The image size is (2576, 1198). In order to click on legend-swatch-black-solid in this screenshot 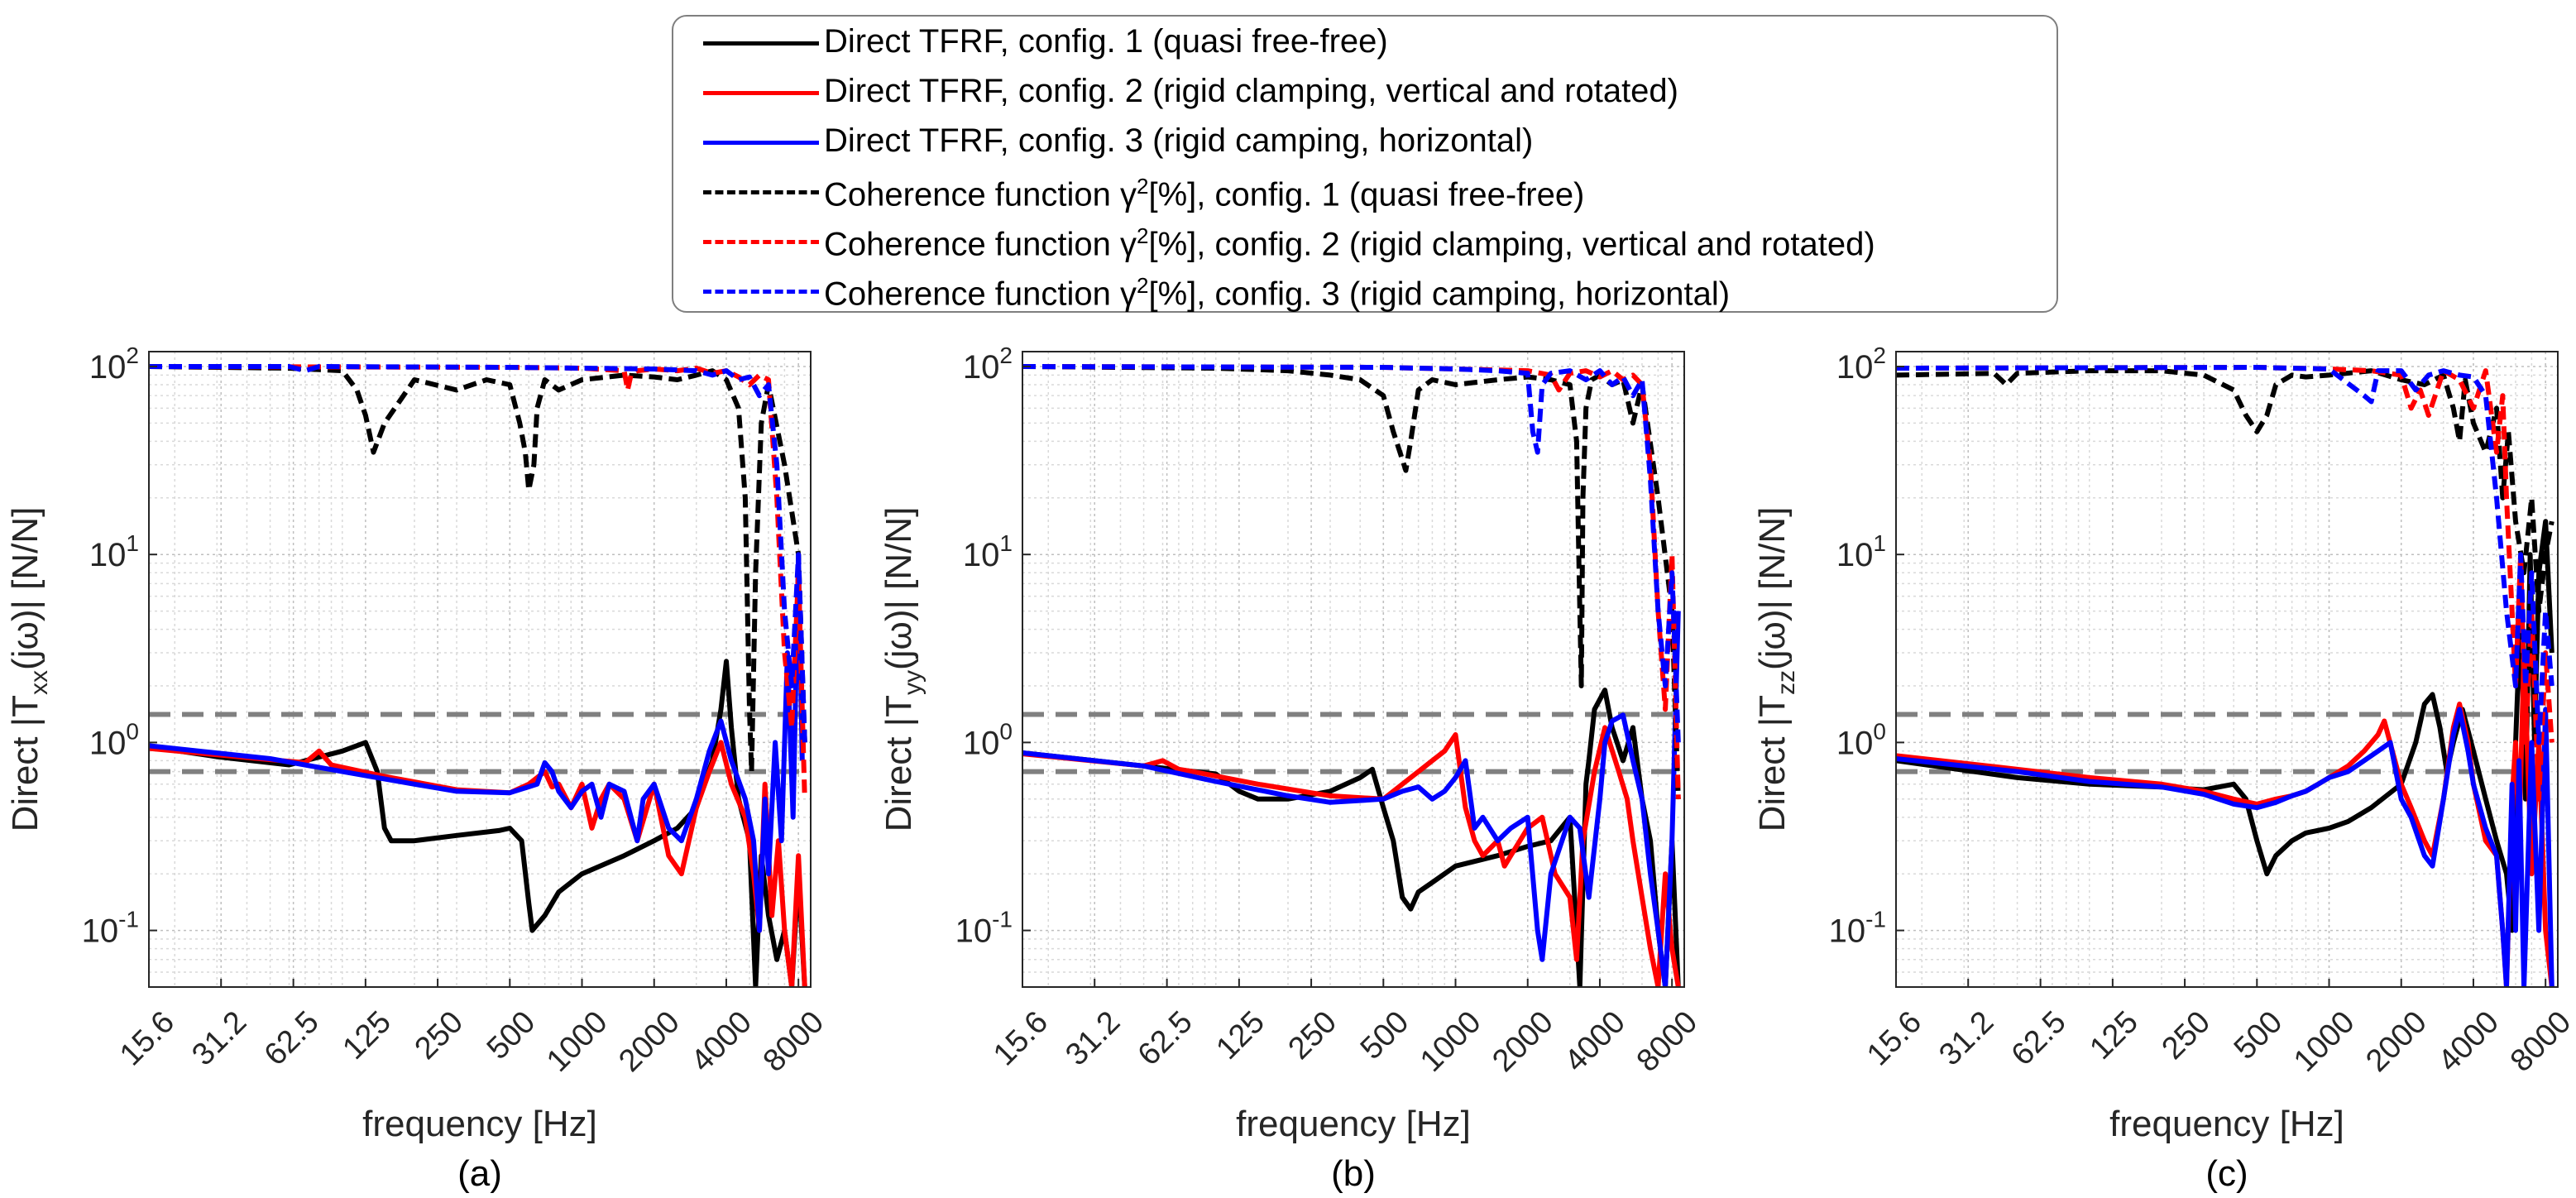, I will do `click(761, 43)`.